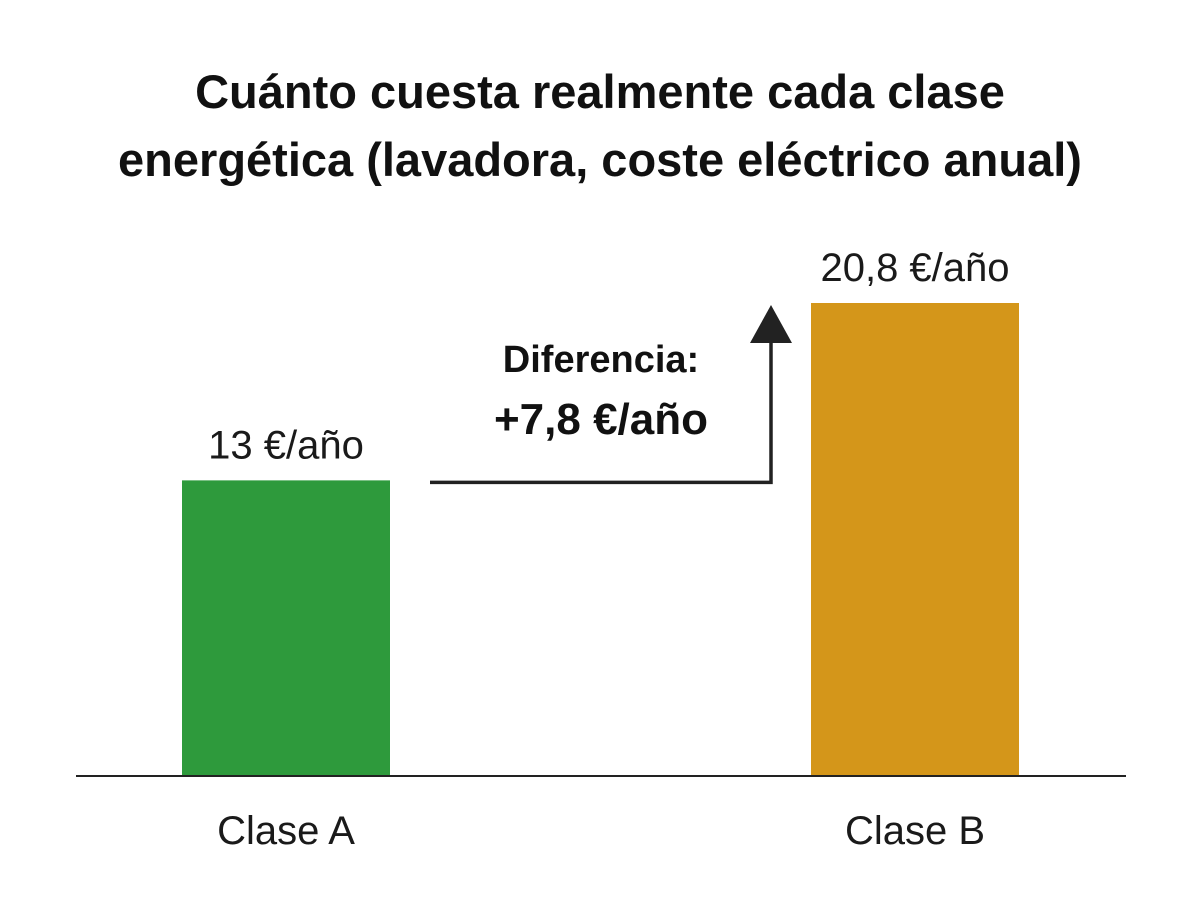  What do you see at coordinates (771, 324) in the screenshot?
I see `difference-arrow-head` at bounding box center [771, 324].